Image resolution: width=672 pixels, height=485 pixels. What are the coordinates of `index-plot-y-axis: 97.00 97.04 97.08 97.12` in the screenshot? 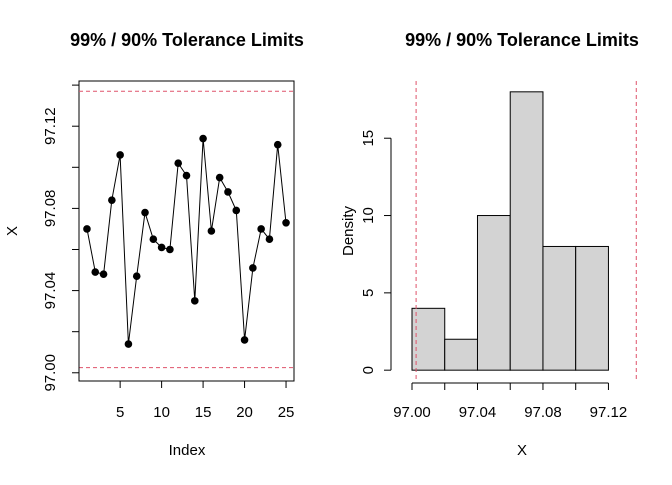 It's located at (61, 238).